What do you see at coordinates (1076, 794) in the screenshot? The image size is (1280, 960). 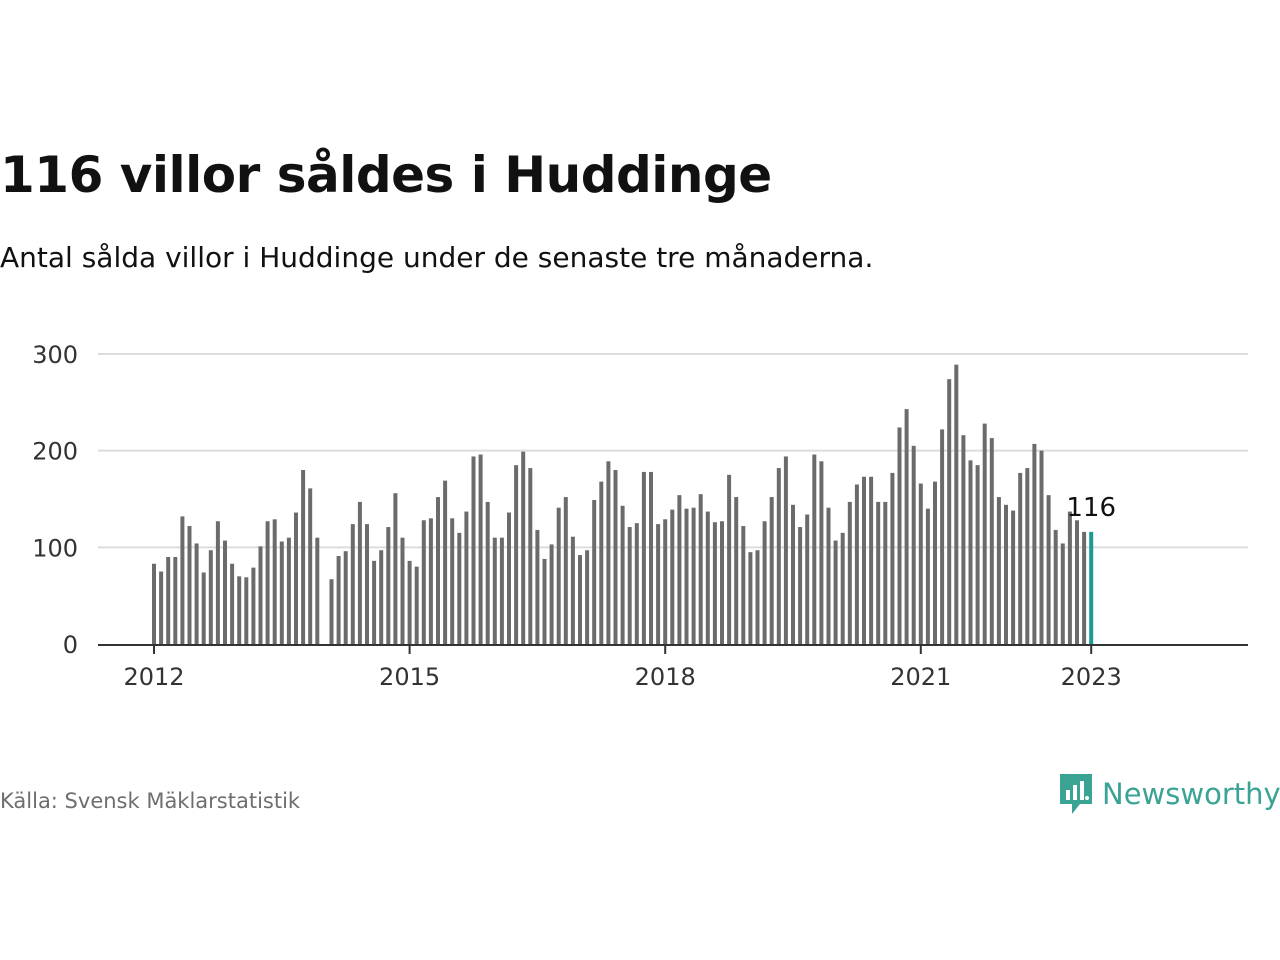 I see `newsworthy-logo-icon` at bounding box center [1076, 794].